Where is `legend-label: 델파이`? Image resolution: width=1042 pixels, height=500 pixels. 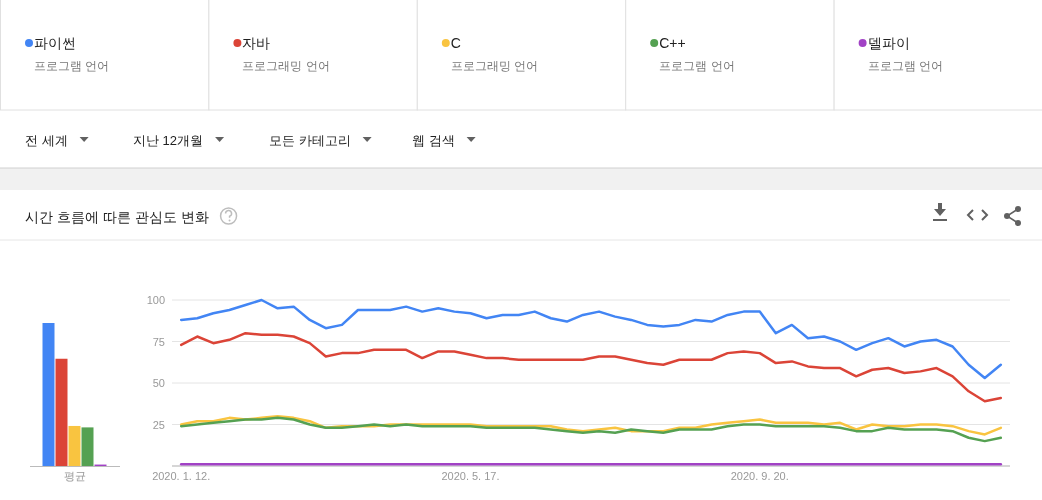 legend-label: 델파이 is located at coordinates (888, 43).